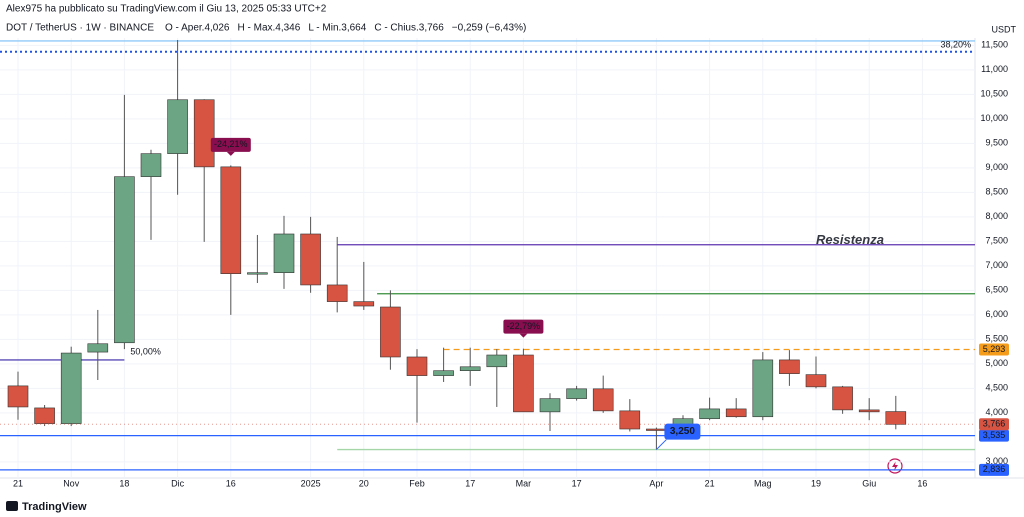  What do you see at coordinates (417, 483) in the screenshot?
I see `x-tick-label: Feb` at bounding box center [417, 483].